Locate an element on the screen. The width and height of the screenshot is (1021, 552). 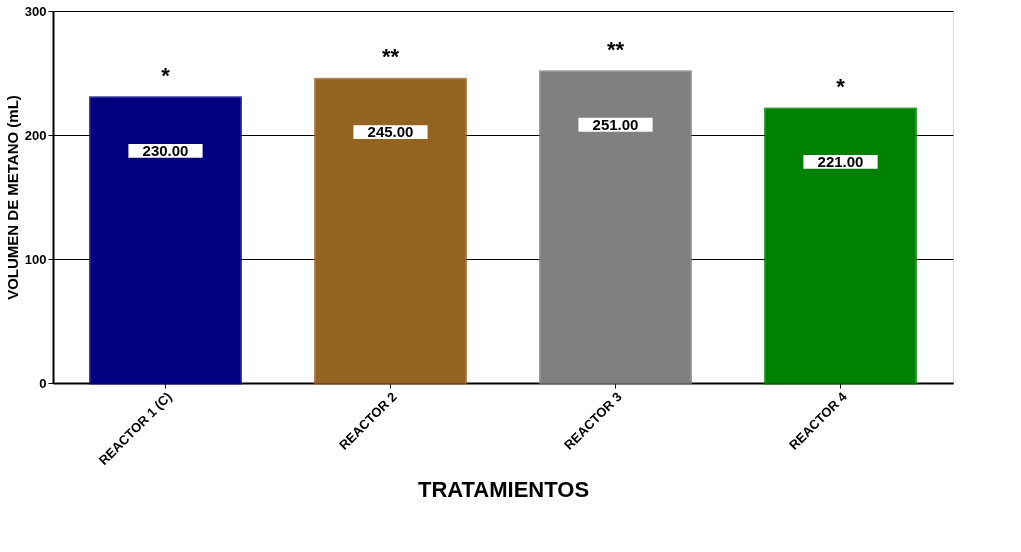
data-label: 230.00 is located at coordinates (165, 150).